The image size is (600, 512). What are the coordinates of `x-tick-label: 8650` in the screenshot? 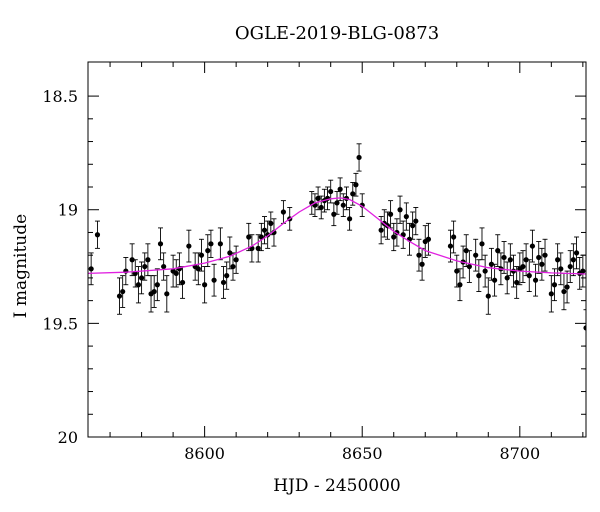 It's located at (362, 453).